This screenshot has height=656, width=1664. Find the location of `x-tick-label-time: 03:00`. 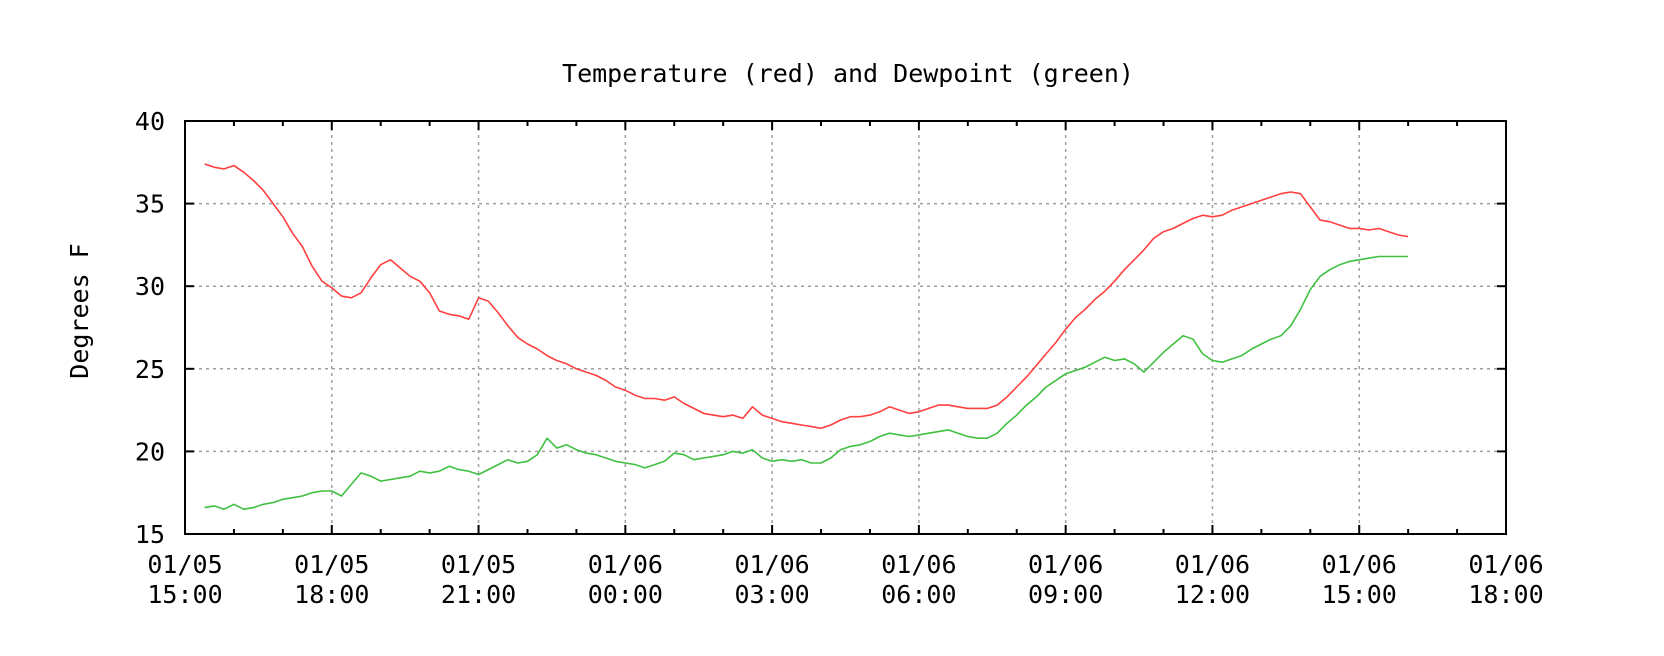

x-tick-label-time: 03:00 is located at coordinates (771, 594).